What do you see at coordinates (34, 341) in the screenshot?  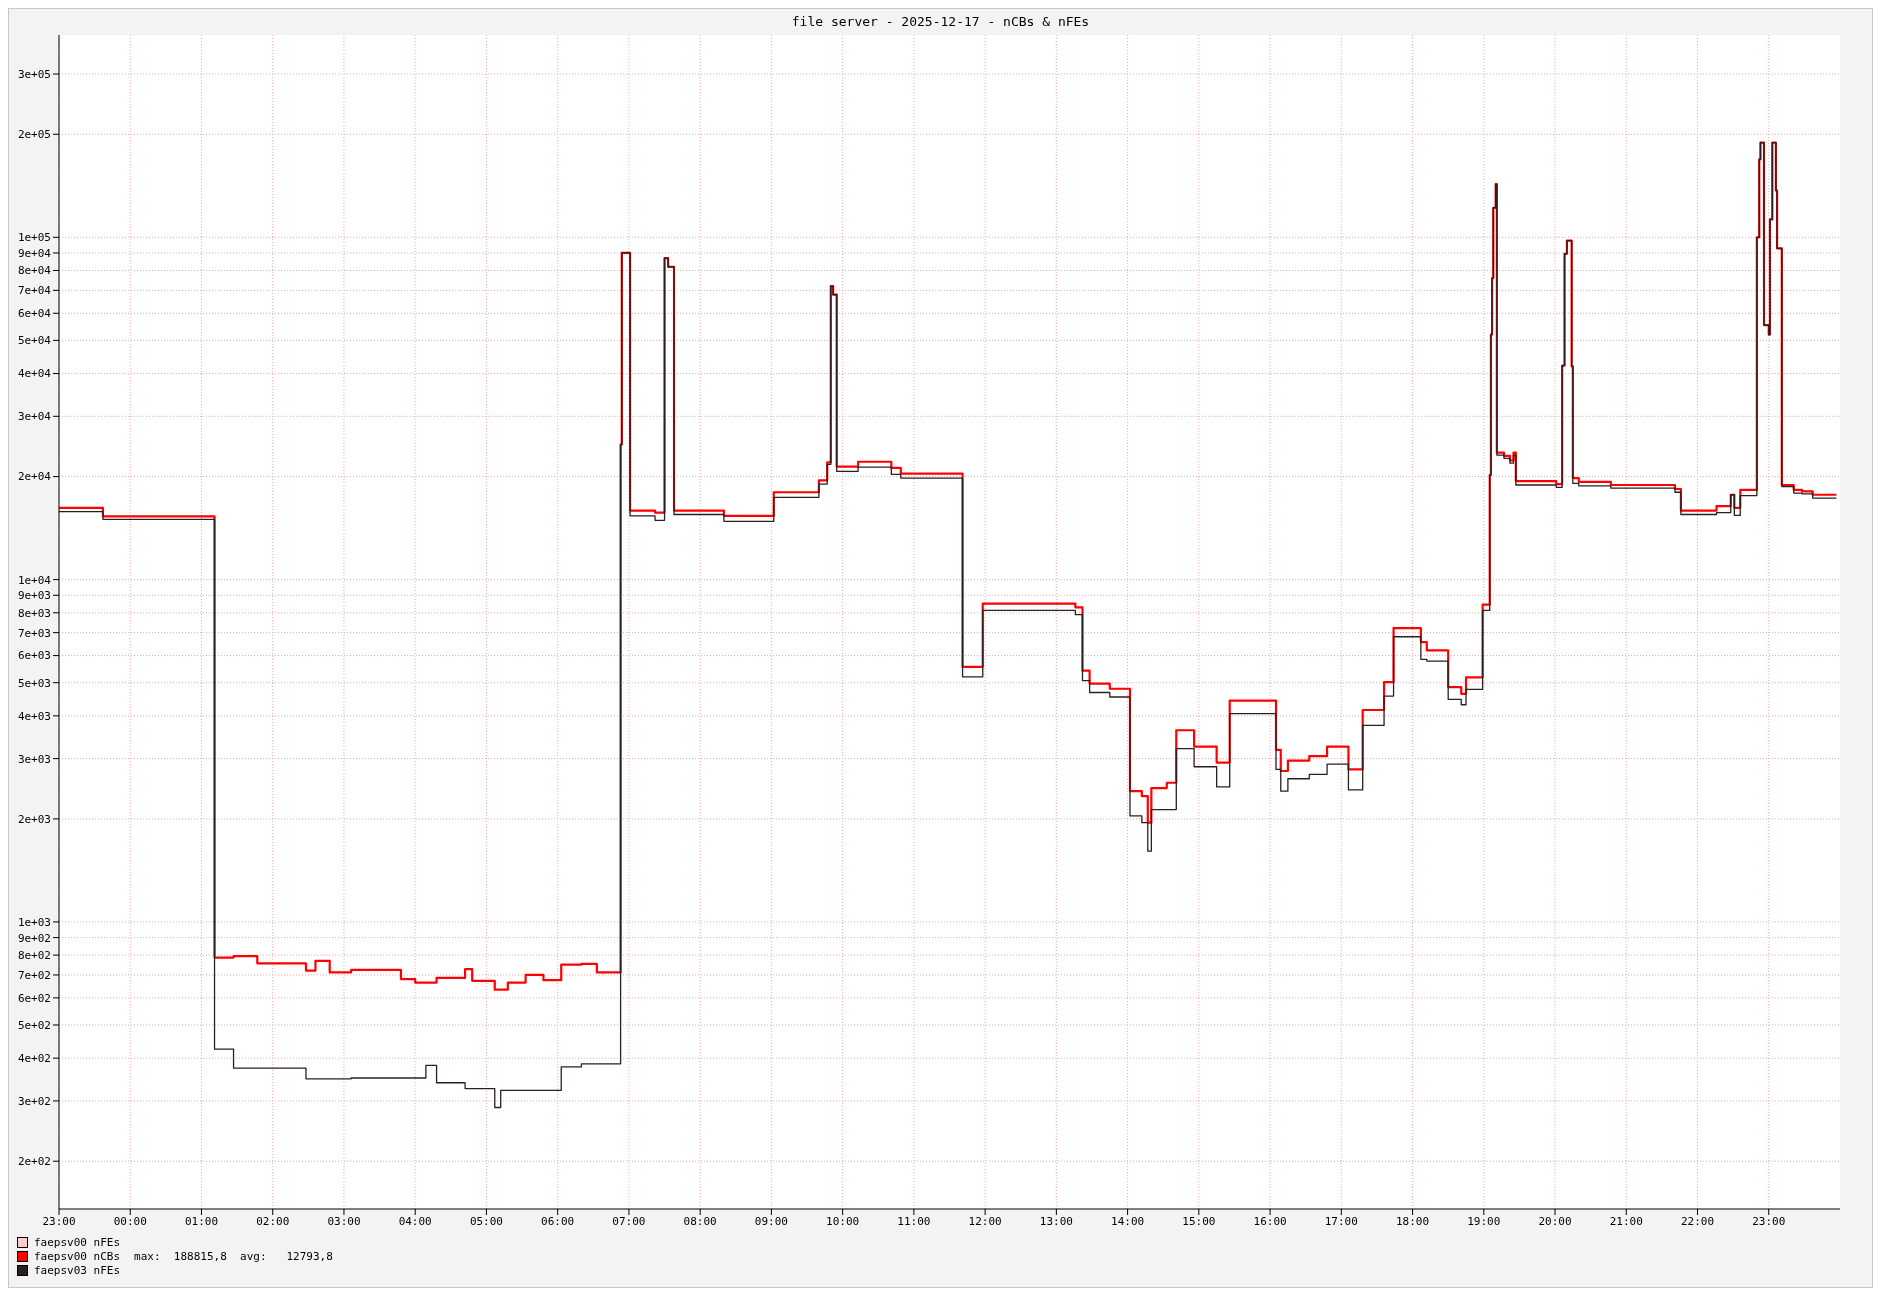 I see `y-tick-label: 5e+04` at bounding box center [34, 341].